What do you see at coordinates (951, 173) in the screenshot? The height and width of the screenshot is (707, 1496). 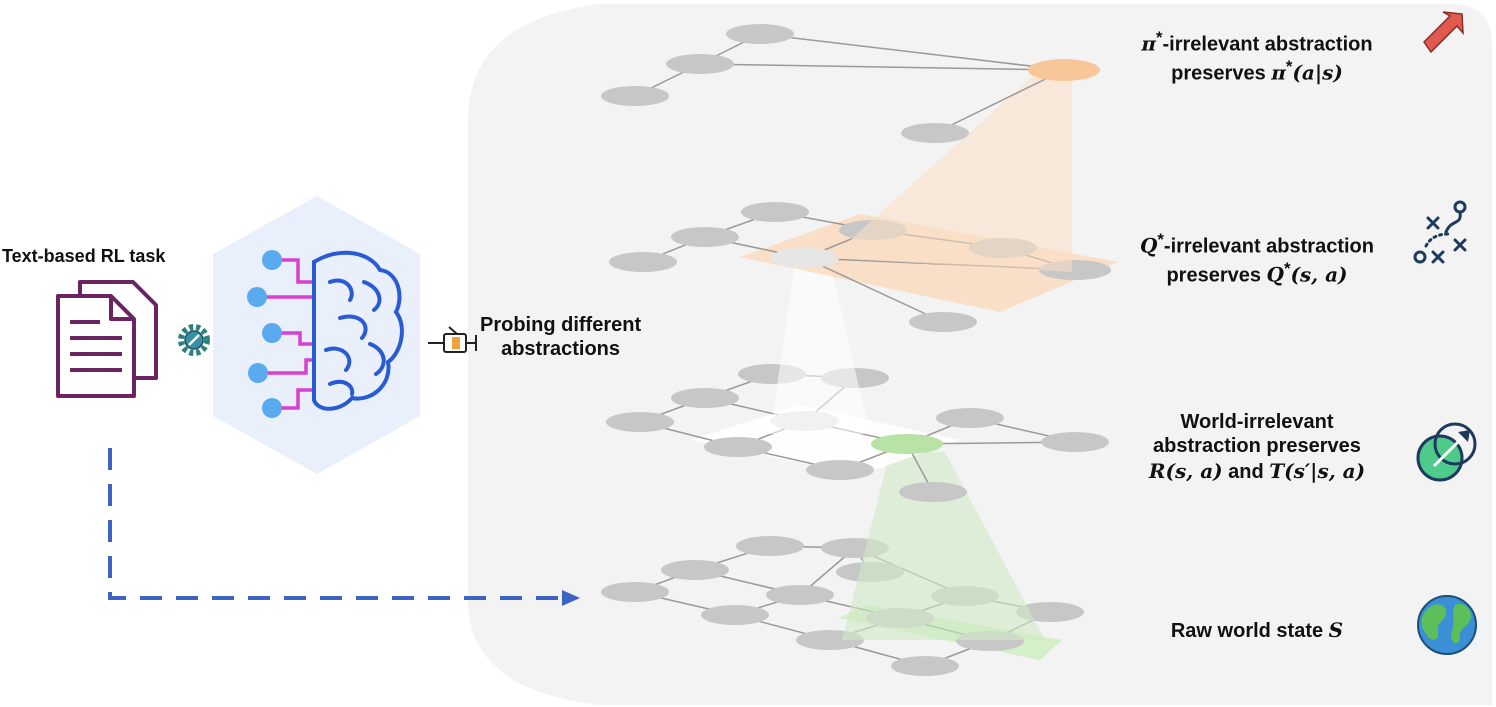 I see `policy-projection-beam` at bounding box center [951, 173].